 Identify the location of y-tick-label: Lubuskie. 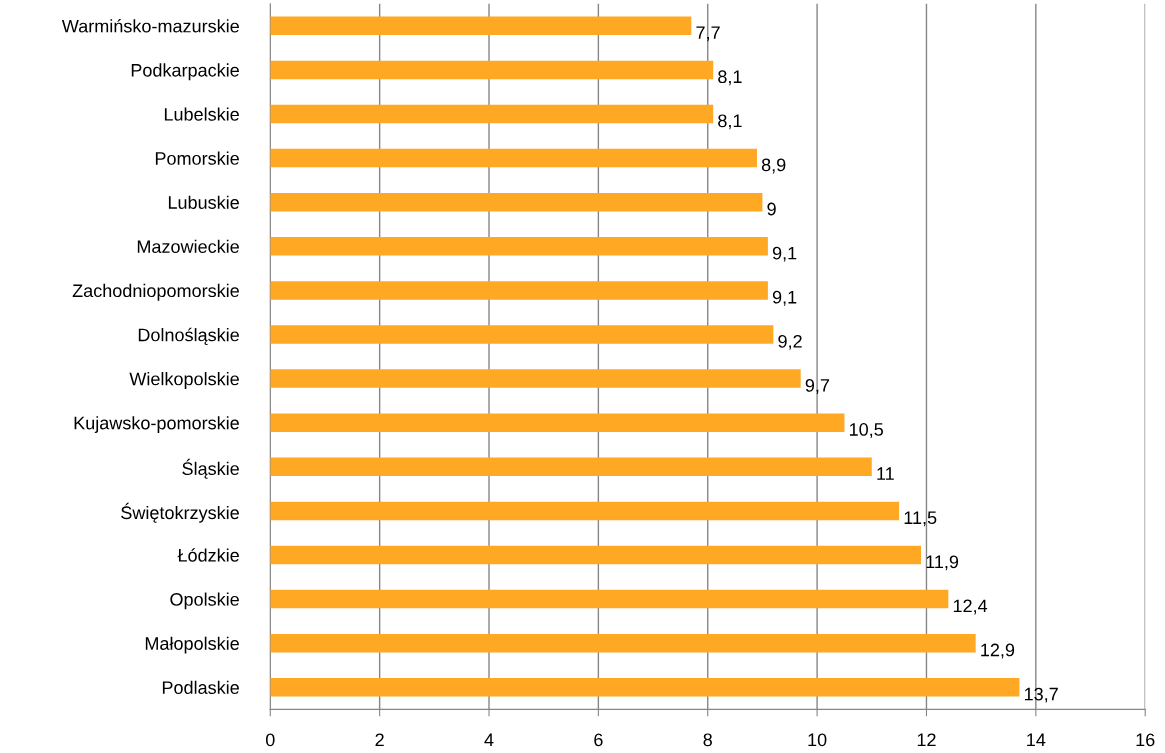
(203, 202).